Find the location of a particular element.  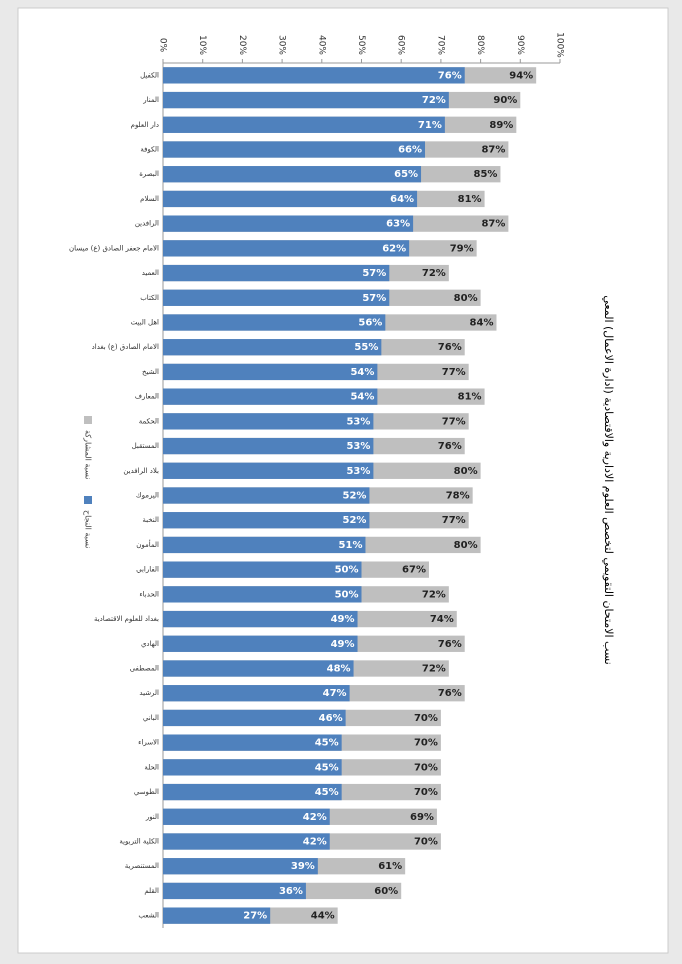

legend-swatch is located at coordinates (88, 500).